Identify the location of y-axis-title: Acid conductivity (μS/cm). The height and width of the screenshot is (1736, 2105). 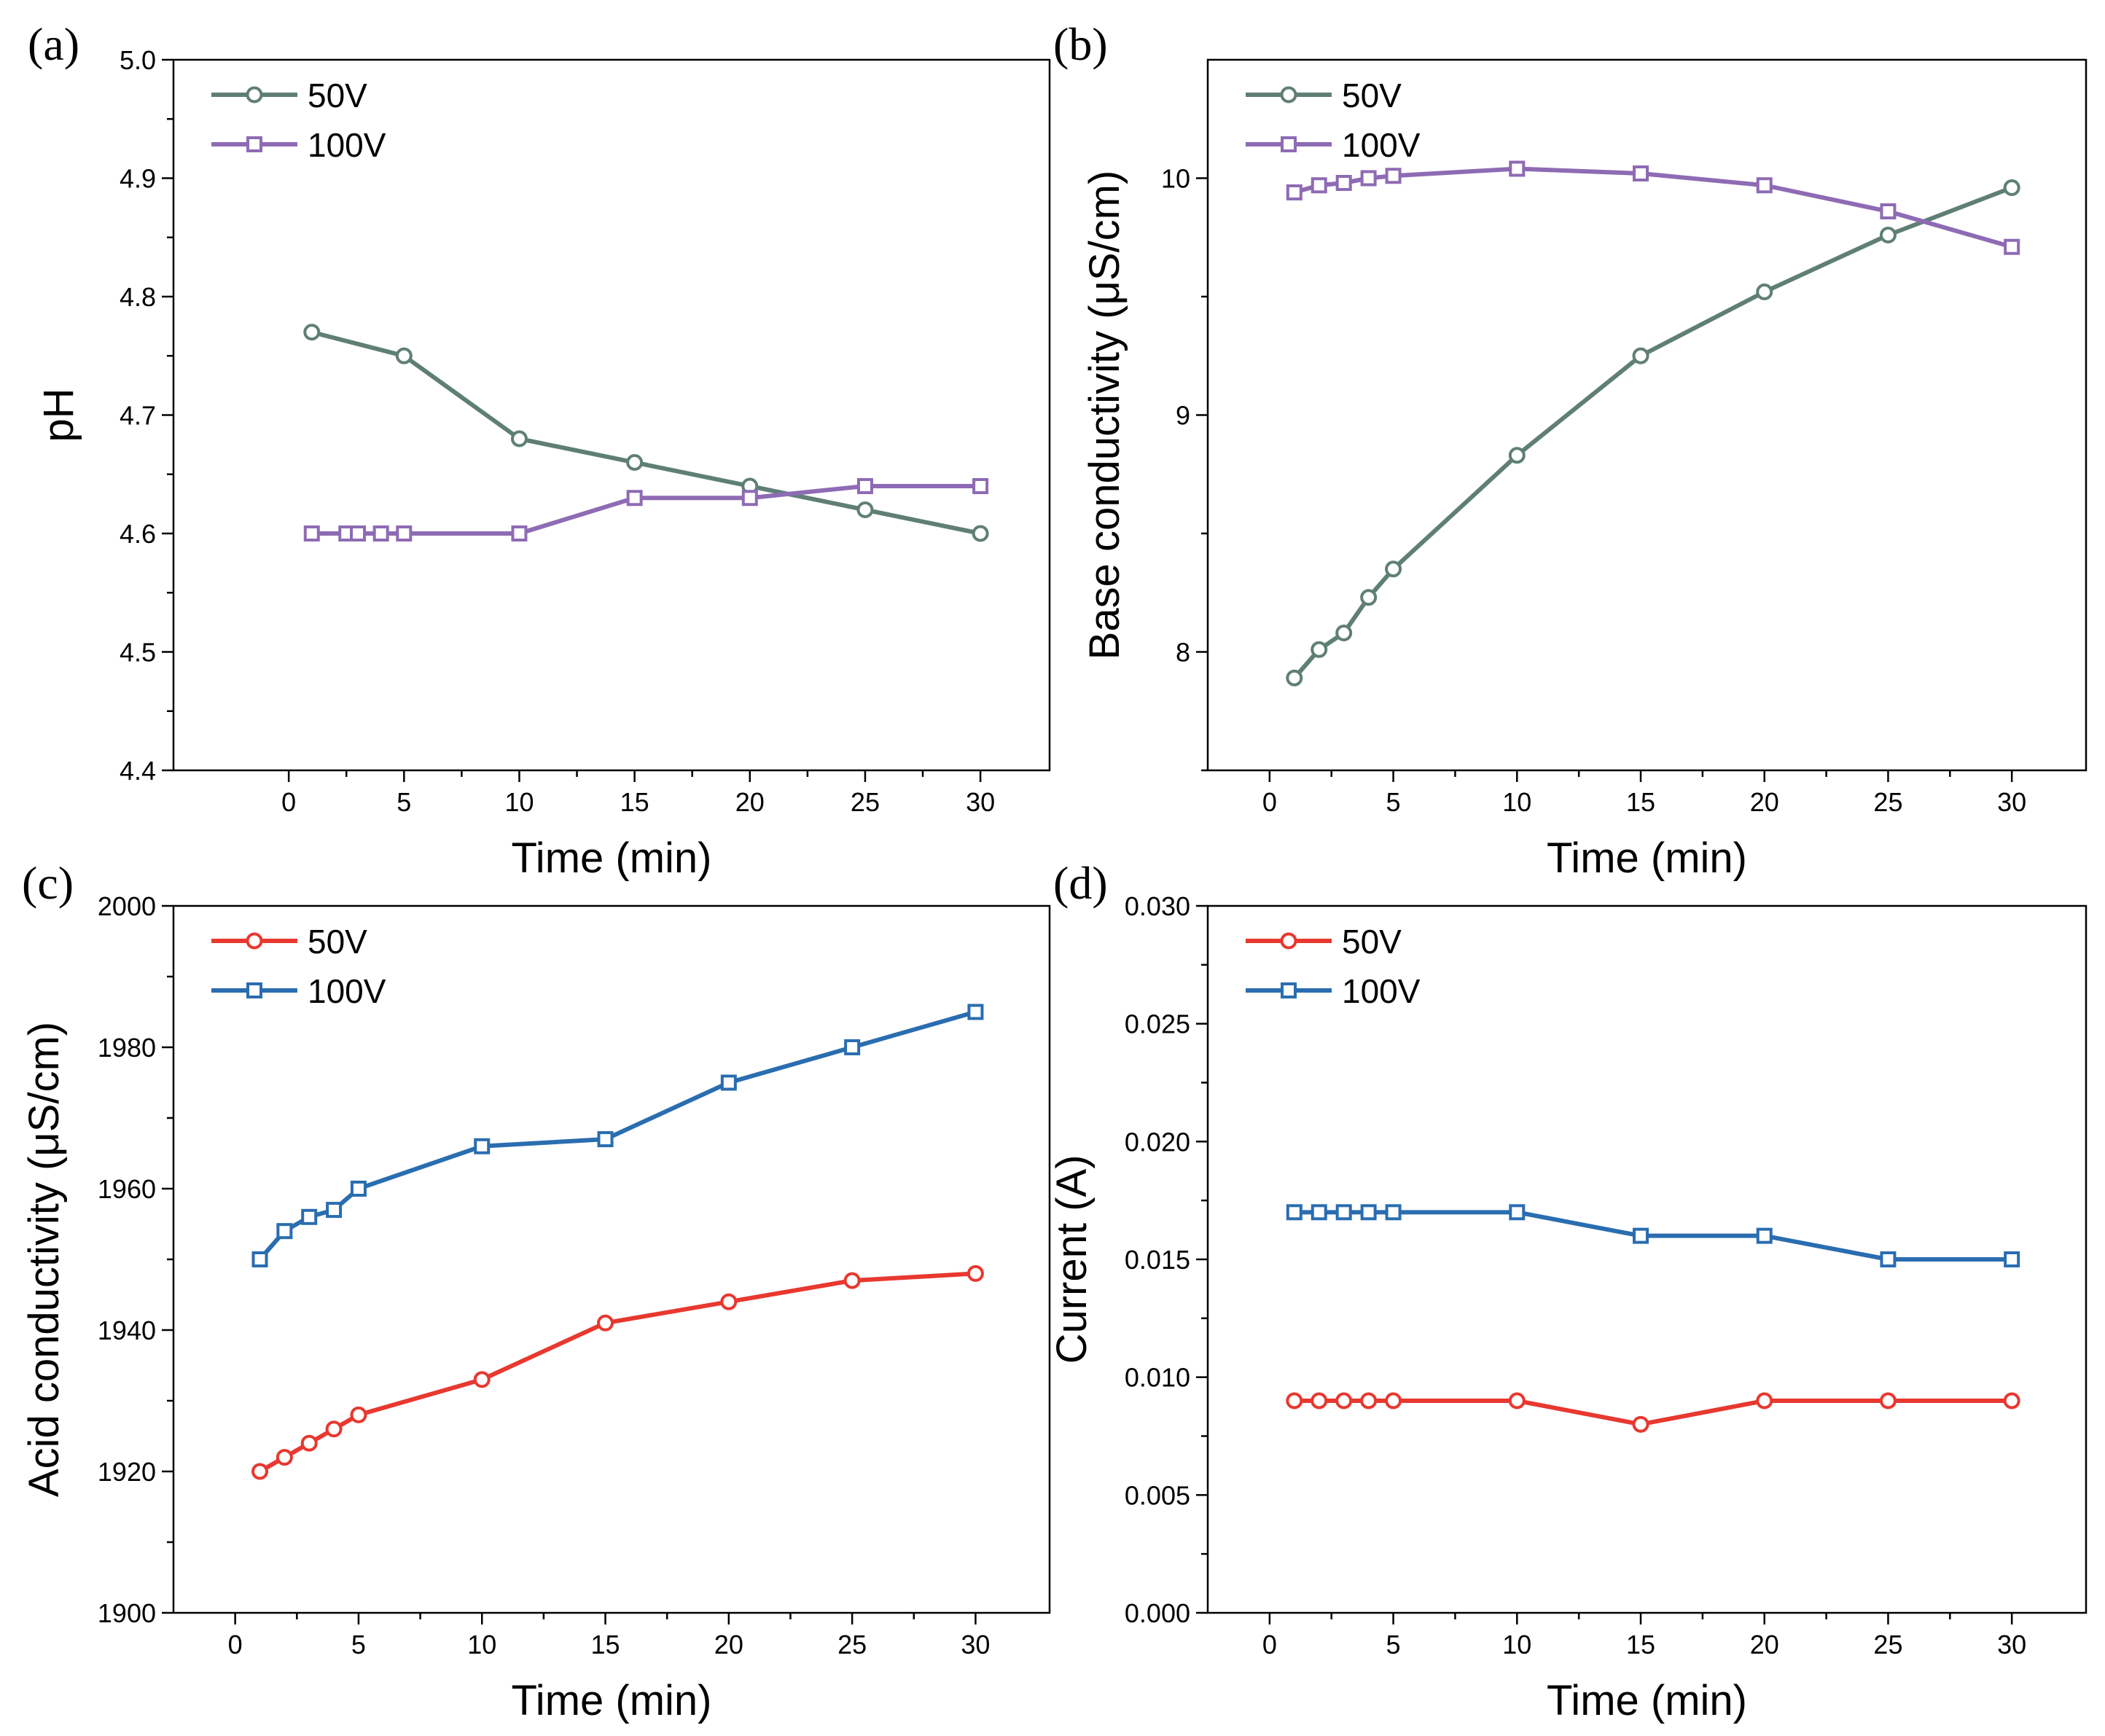
(44, 1259).